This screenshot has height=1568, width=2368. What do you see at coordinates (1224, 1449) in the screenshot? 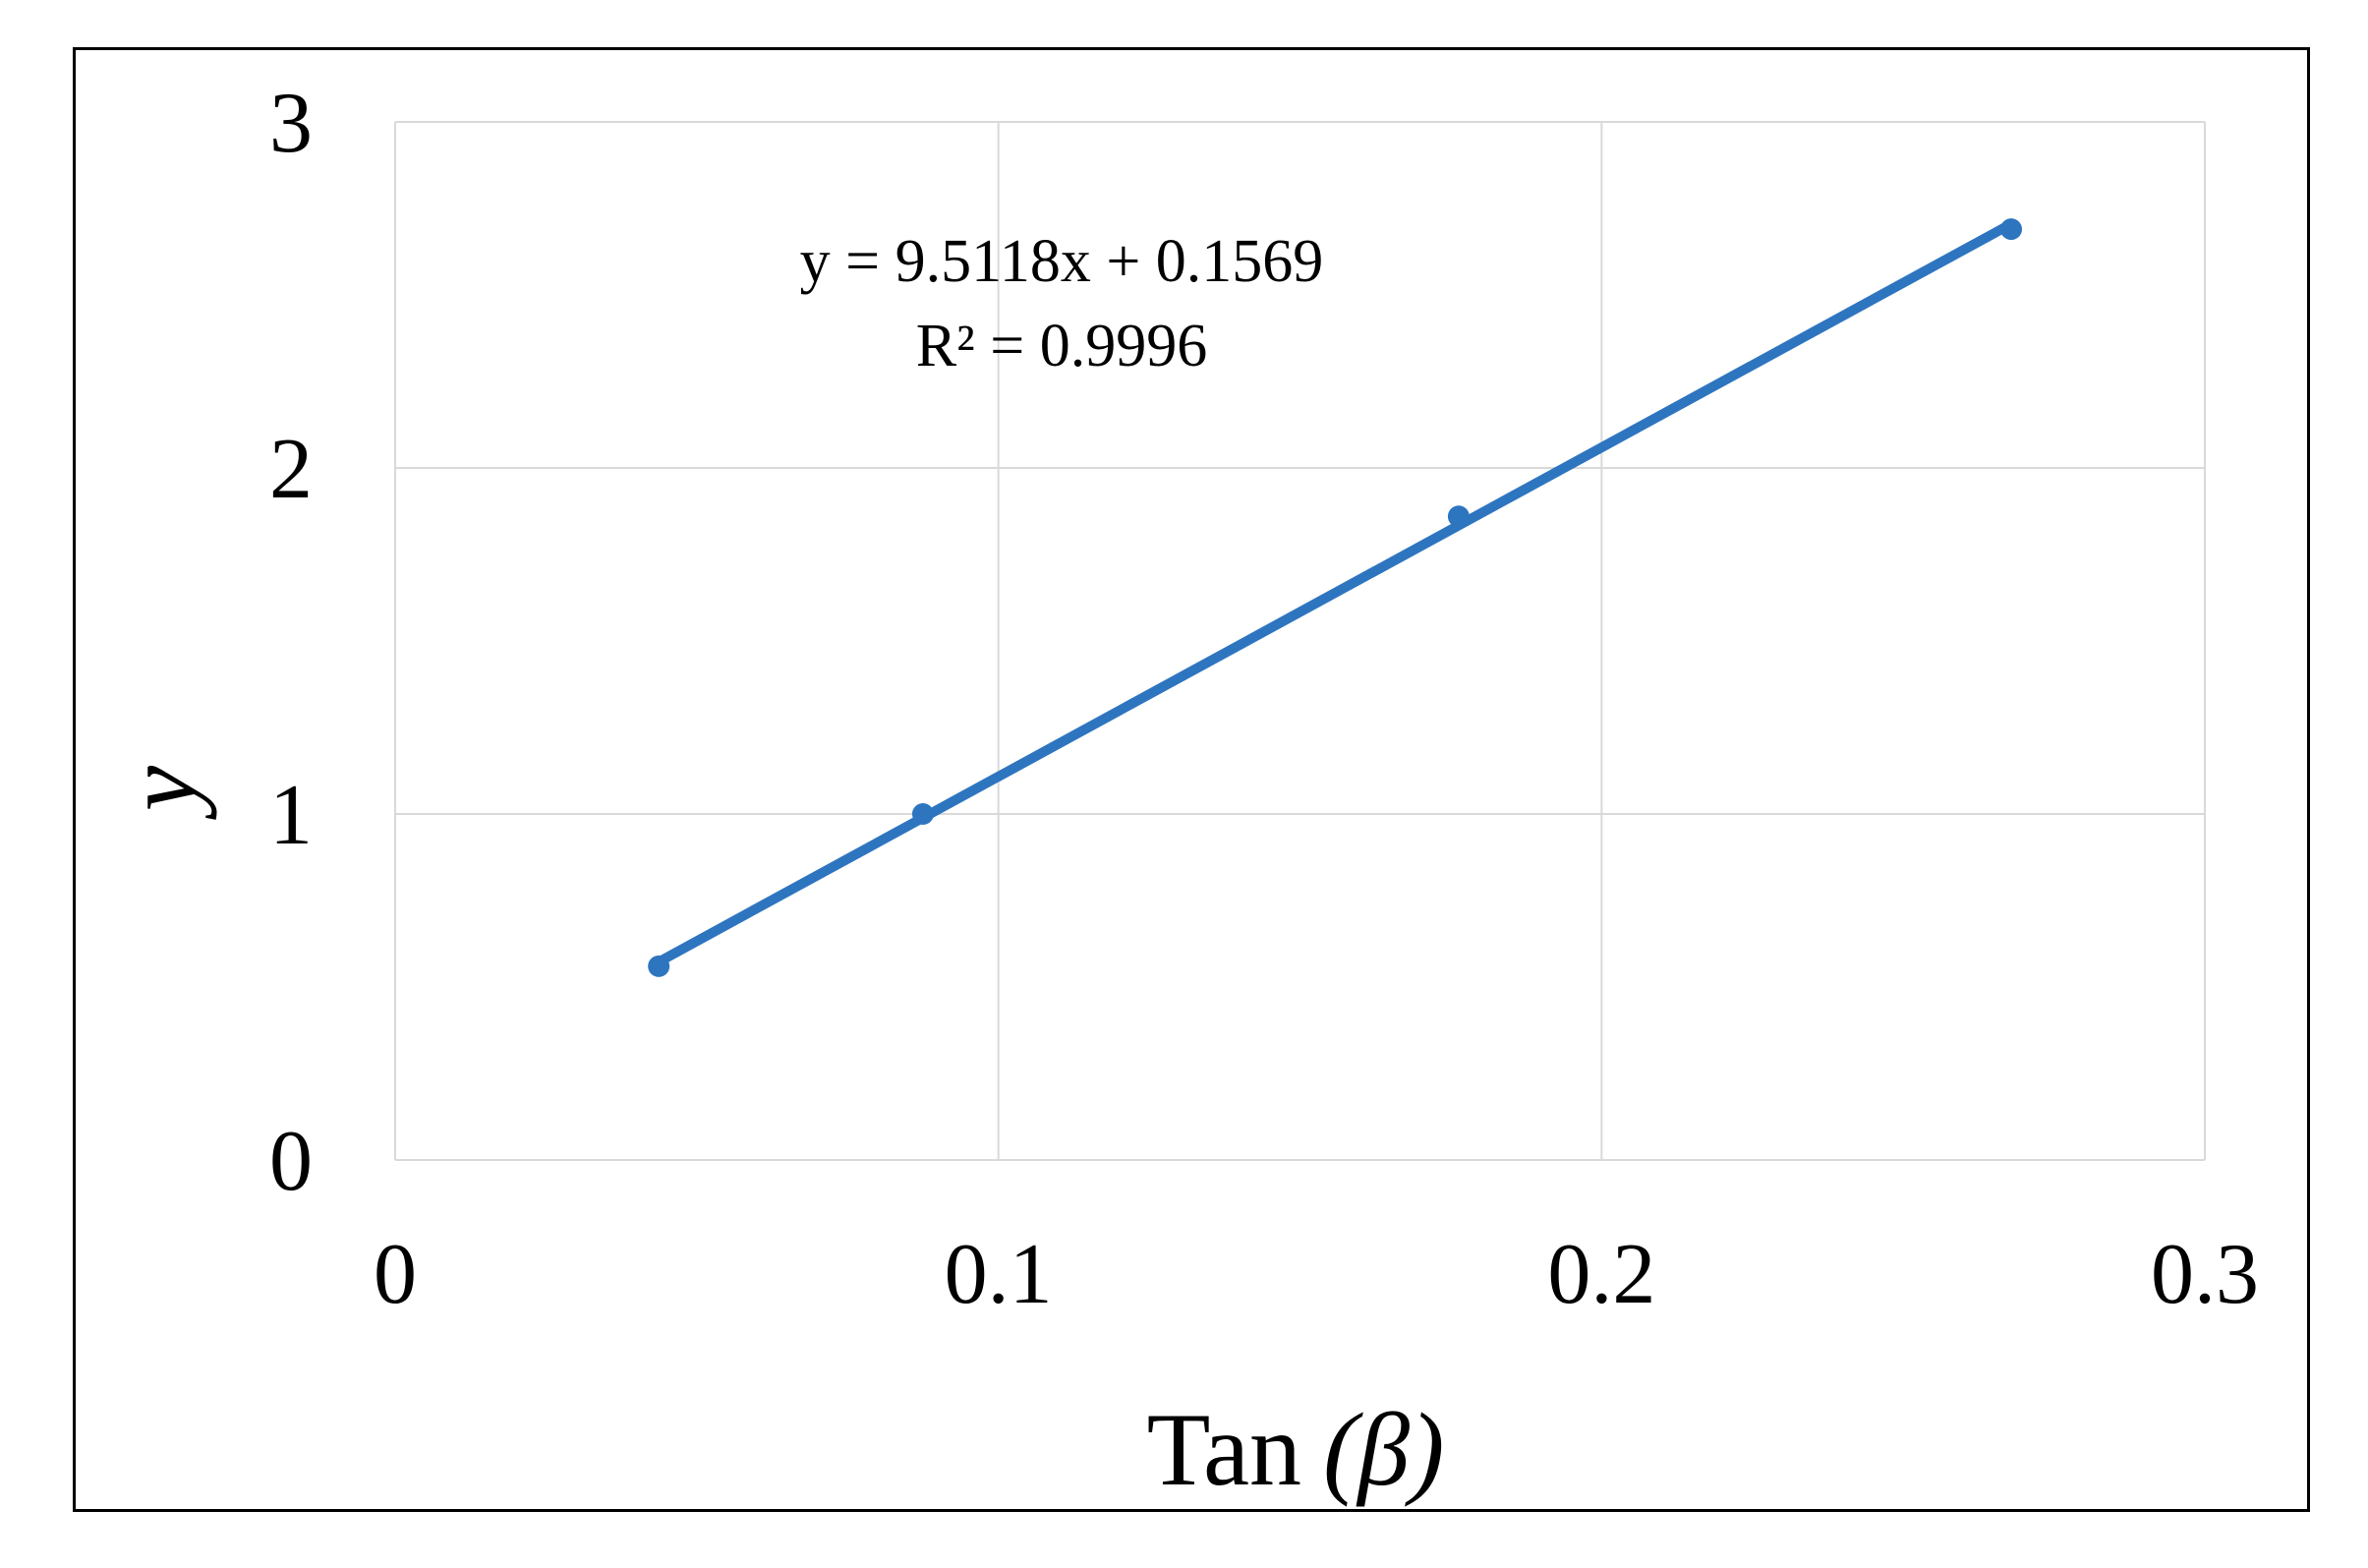
I see `x-axis-label-main: Tan` at bounding box center [1224, 1449].